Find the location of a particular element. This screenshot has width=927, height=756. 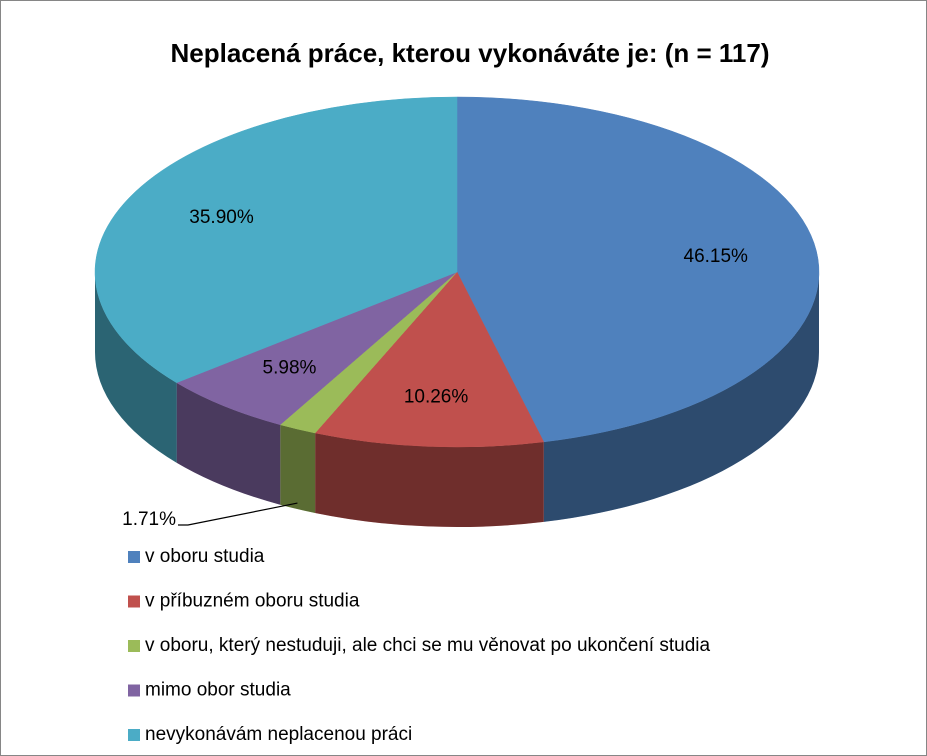

data-label: 35.90% is located at coordinates (221, 217).